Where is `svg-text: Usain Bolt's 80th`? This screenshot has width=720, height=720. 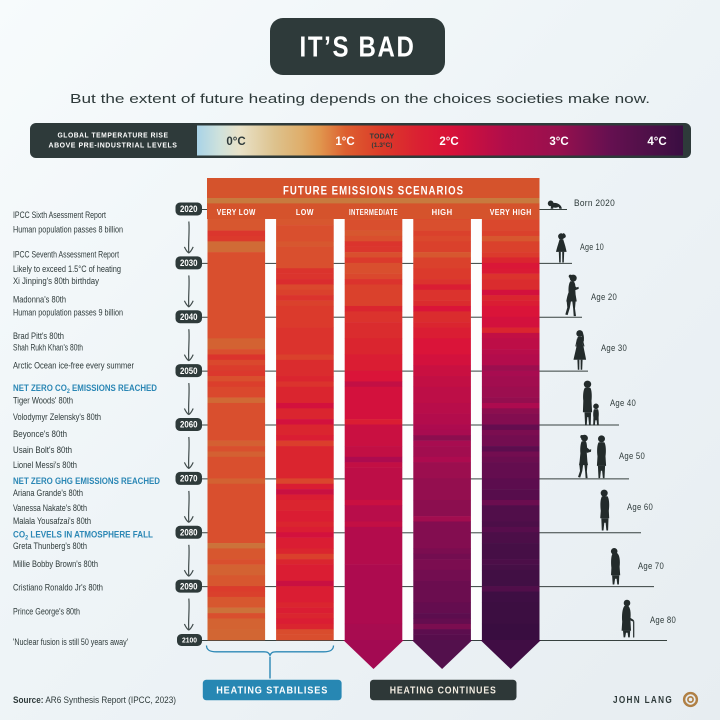
svg-text: Usain Bolt's 80th is located at coordinates (42, 450).